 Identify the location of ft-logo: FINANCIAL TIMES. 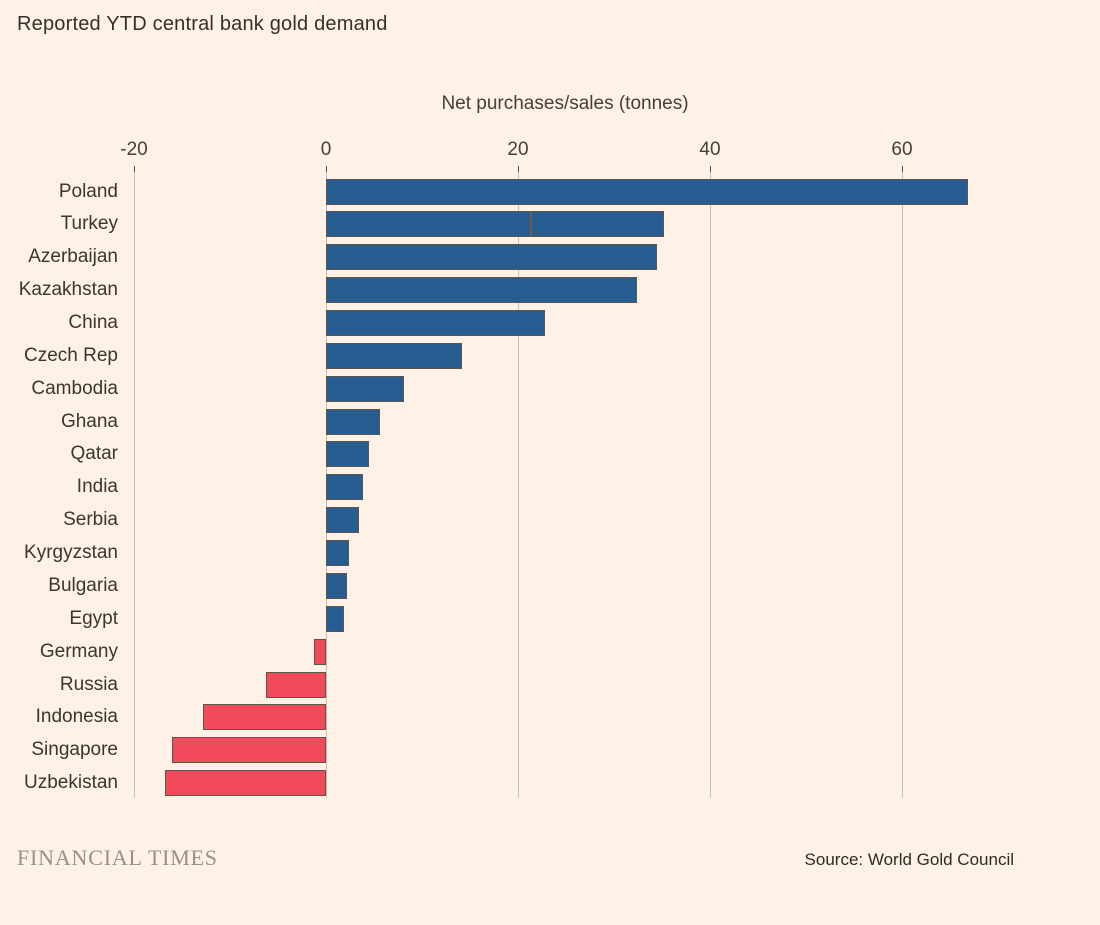
(117, 857).